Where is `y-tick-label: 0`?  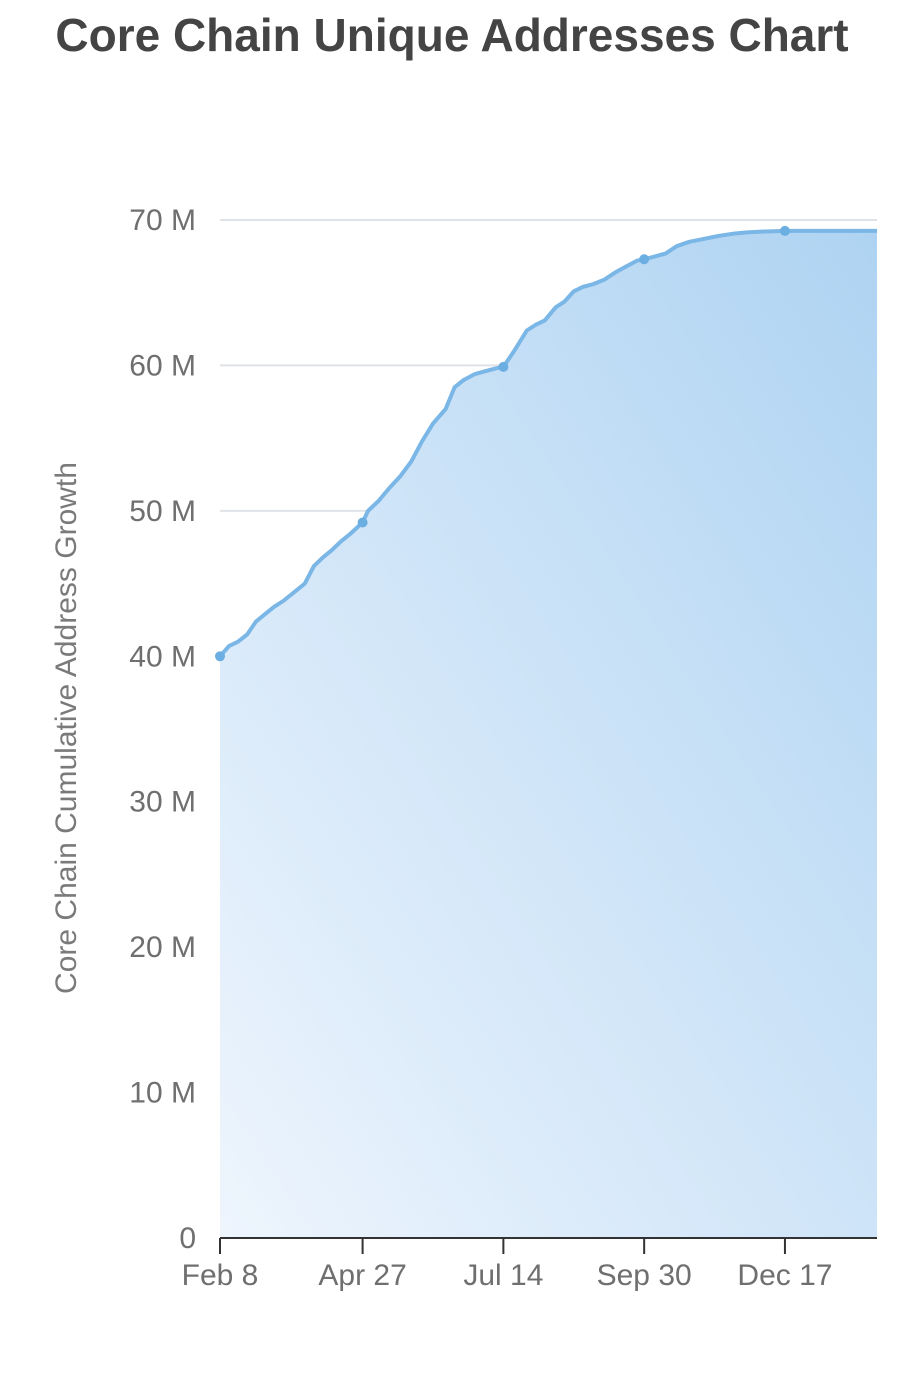
y-tick-label: 0 is located at coordinates (187, 1238).